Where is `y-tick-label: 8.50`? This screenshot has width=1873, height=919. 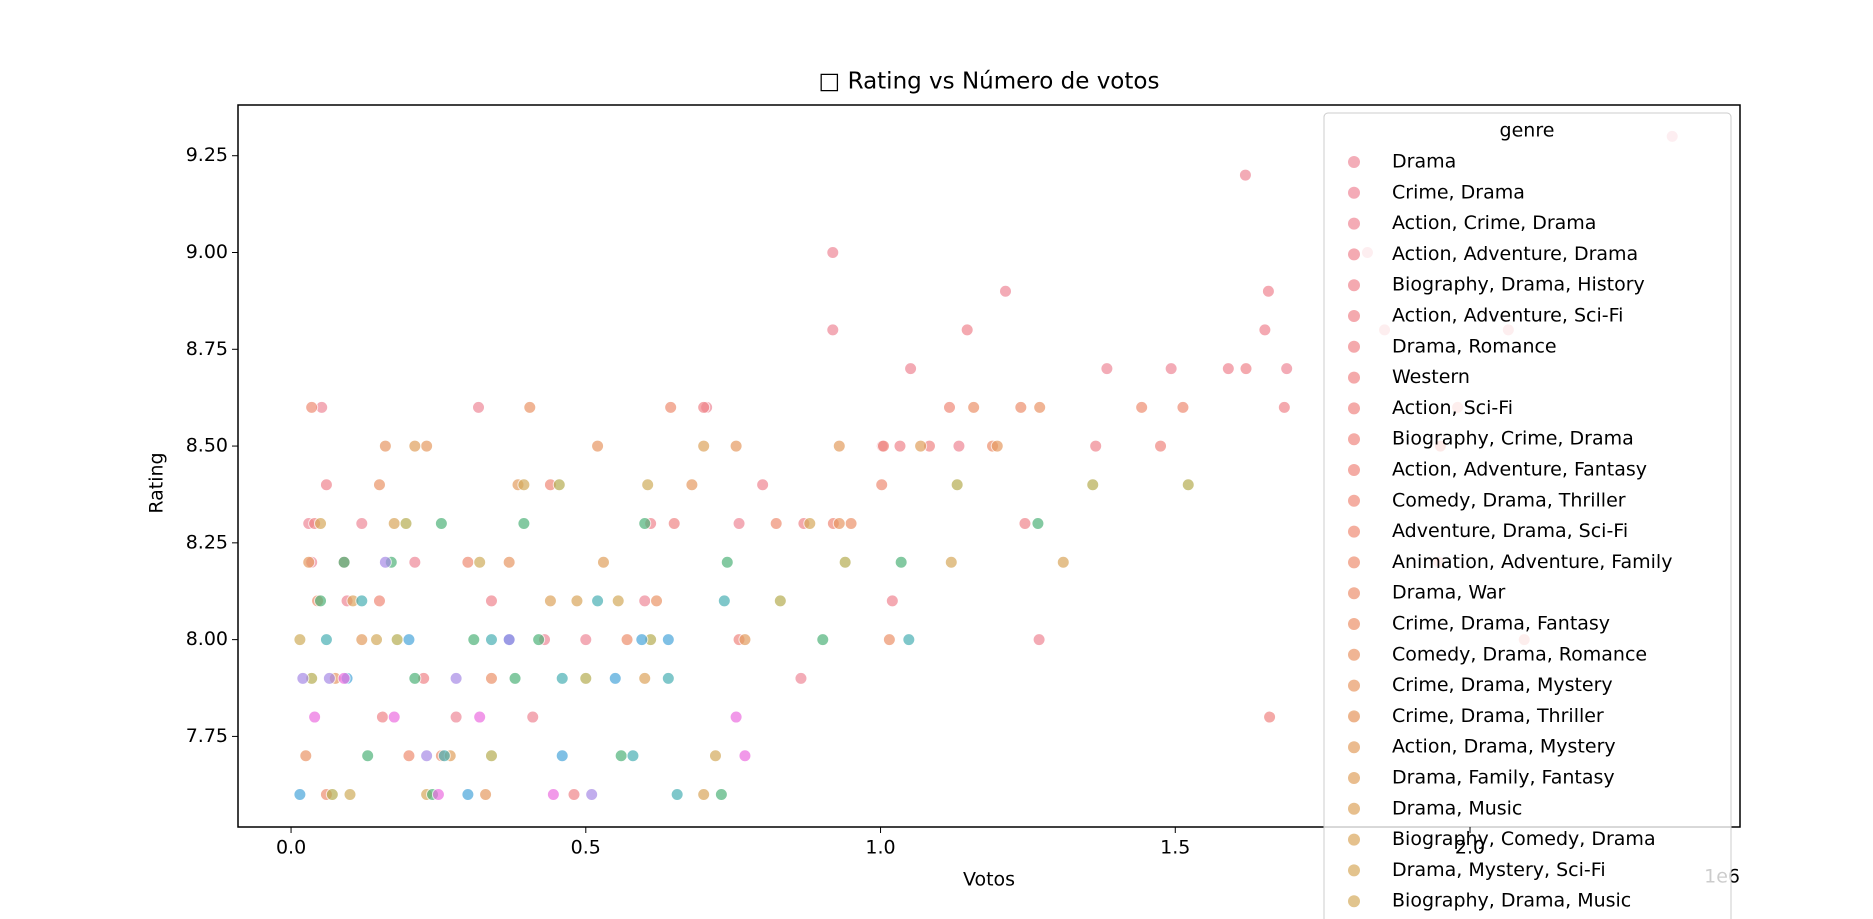 y-tick-label: 8.50 is located at coordinates (207, 446).